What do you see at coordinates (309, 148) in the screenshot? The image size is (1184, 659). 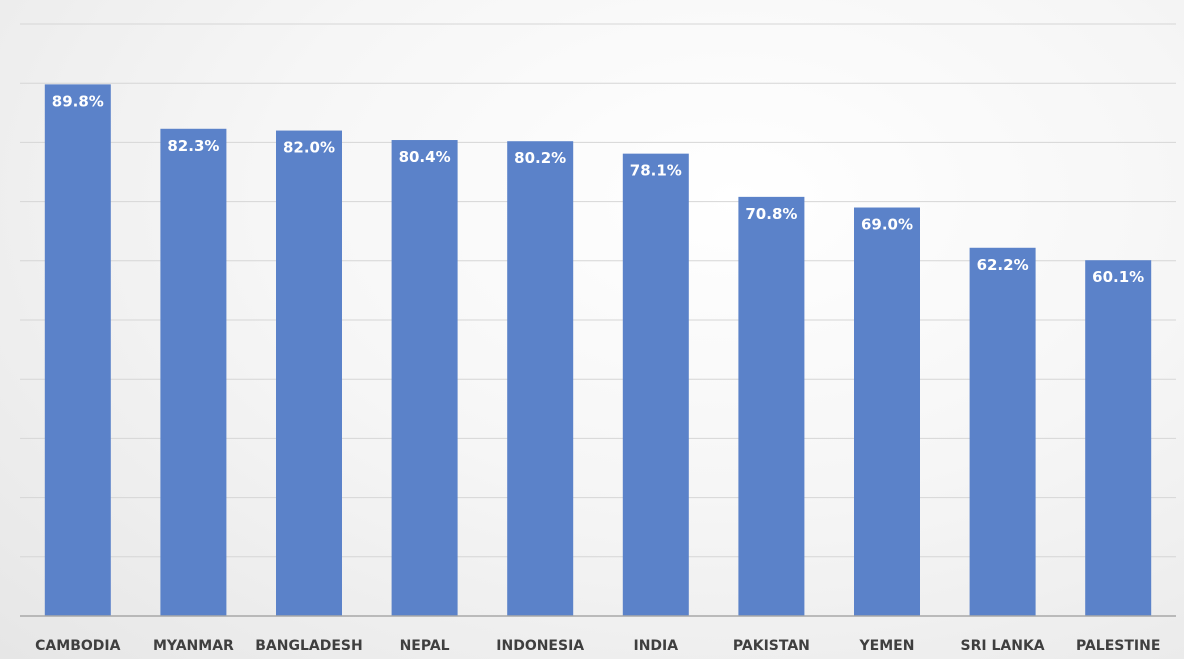 I see `data-label: 82.0%` at bounding box center [309, 148].